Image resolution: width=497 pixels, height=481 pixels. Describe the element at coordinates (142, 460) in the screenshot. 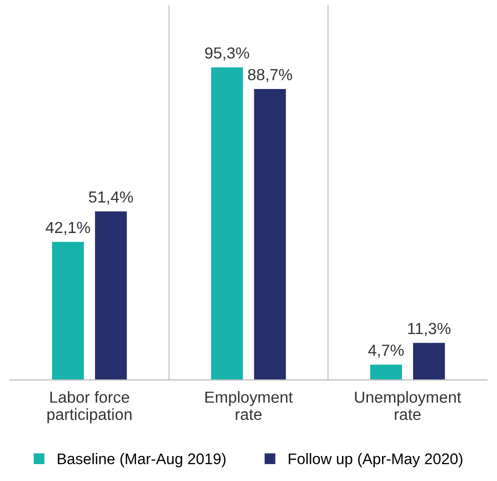

I see `legend-label: Baseline (Mar-Aug 2019)` at that location.